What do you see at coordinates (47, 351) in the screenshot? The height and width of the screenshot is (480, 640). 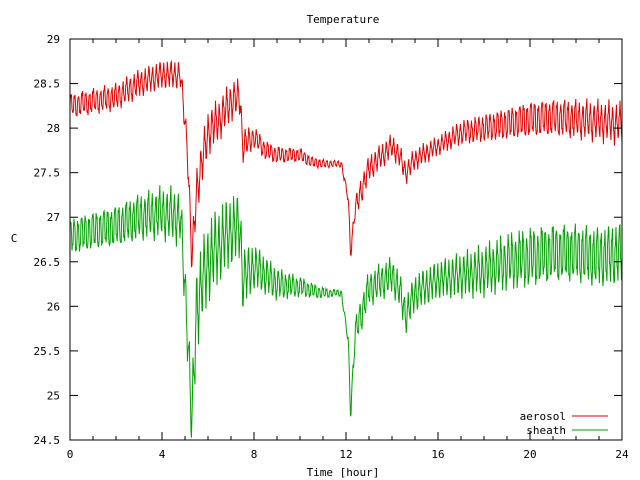 I see `y-tick-label: 25.5` at bounding box center [47, 351].